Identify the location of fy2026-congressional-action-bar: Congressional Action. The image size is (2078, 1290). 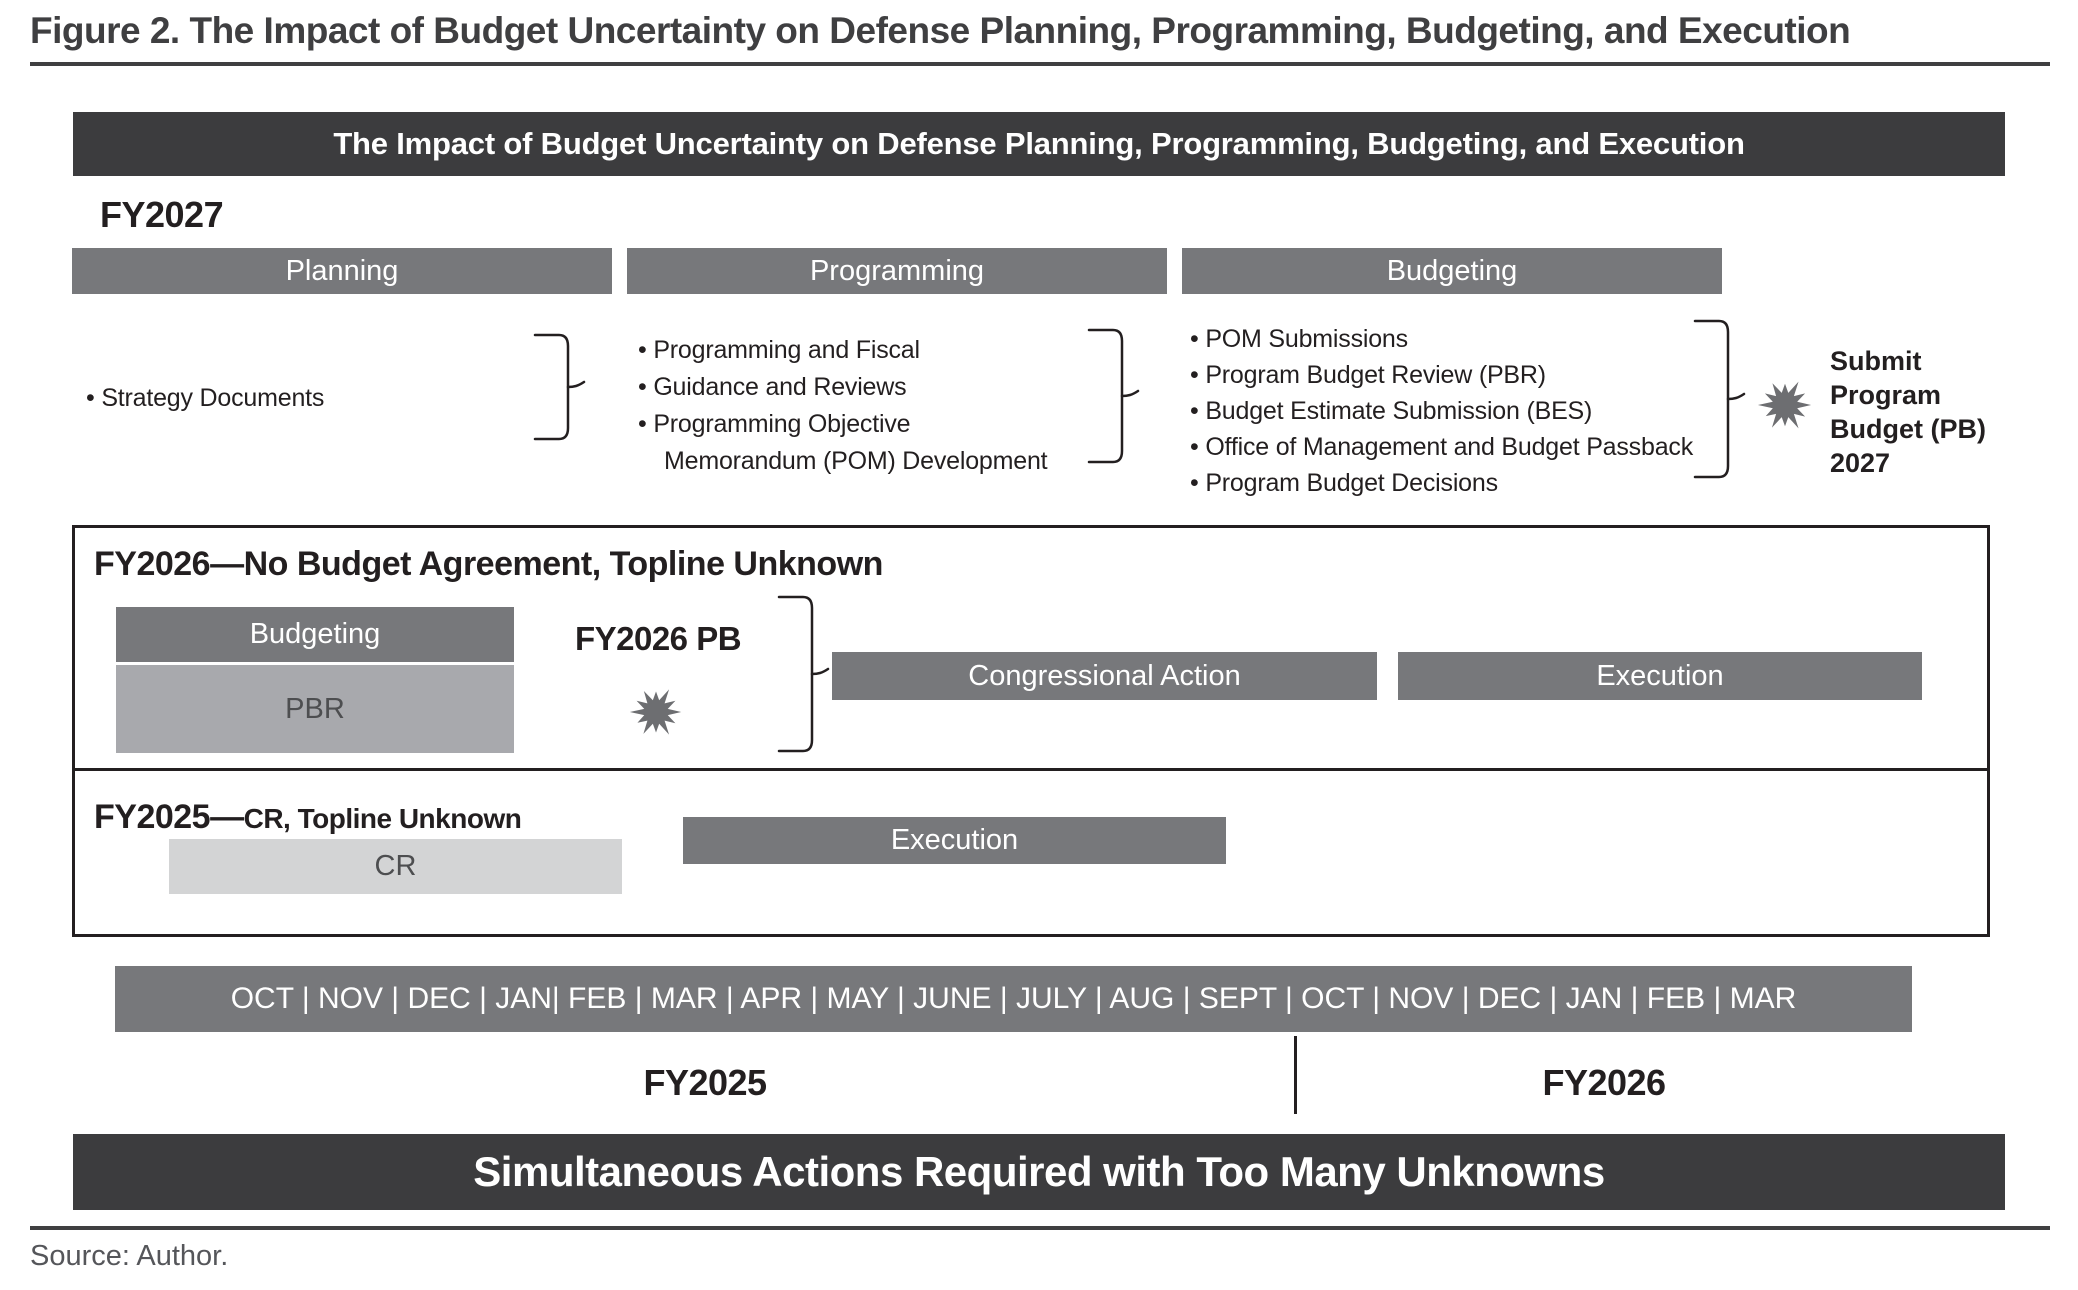
(1104, 676).